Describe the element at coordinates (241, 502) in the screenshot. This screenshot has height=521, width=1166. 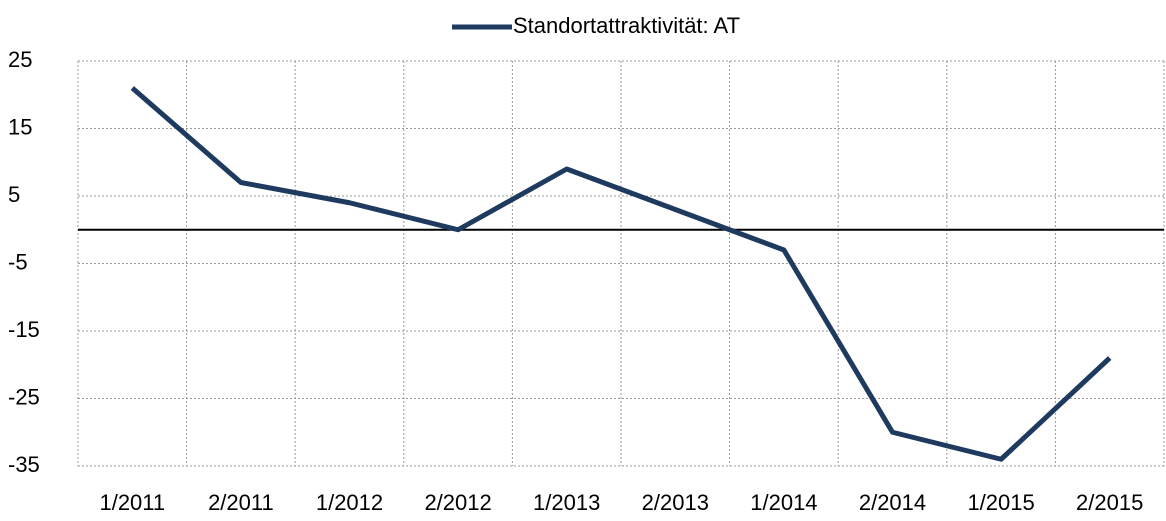
I see `x-tick-label: 2/2011` at that location.